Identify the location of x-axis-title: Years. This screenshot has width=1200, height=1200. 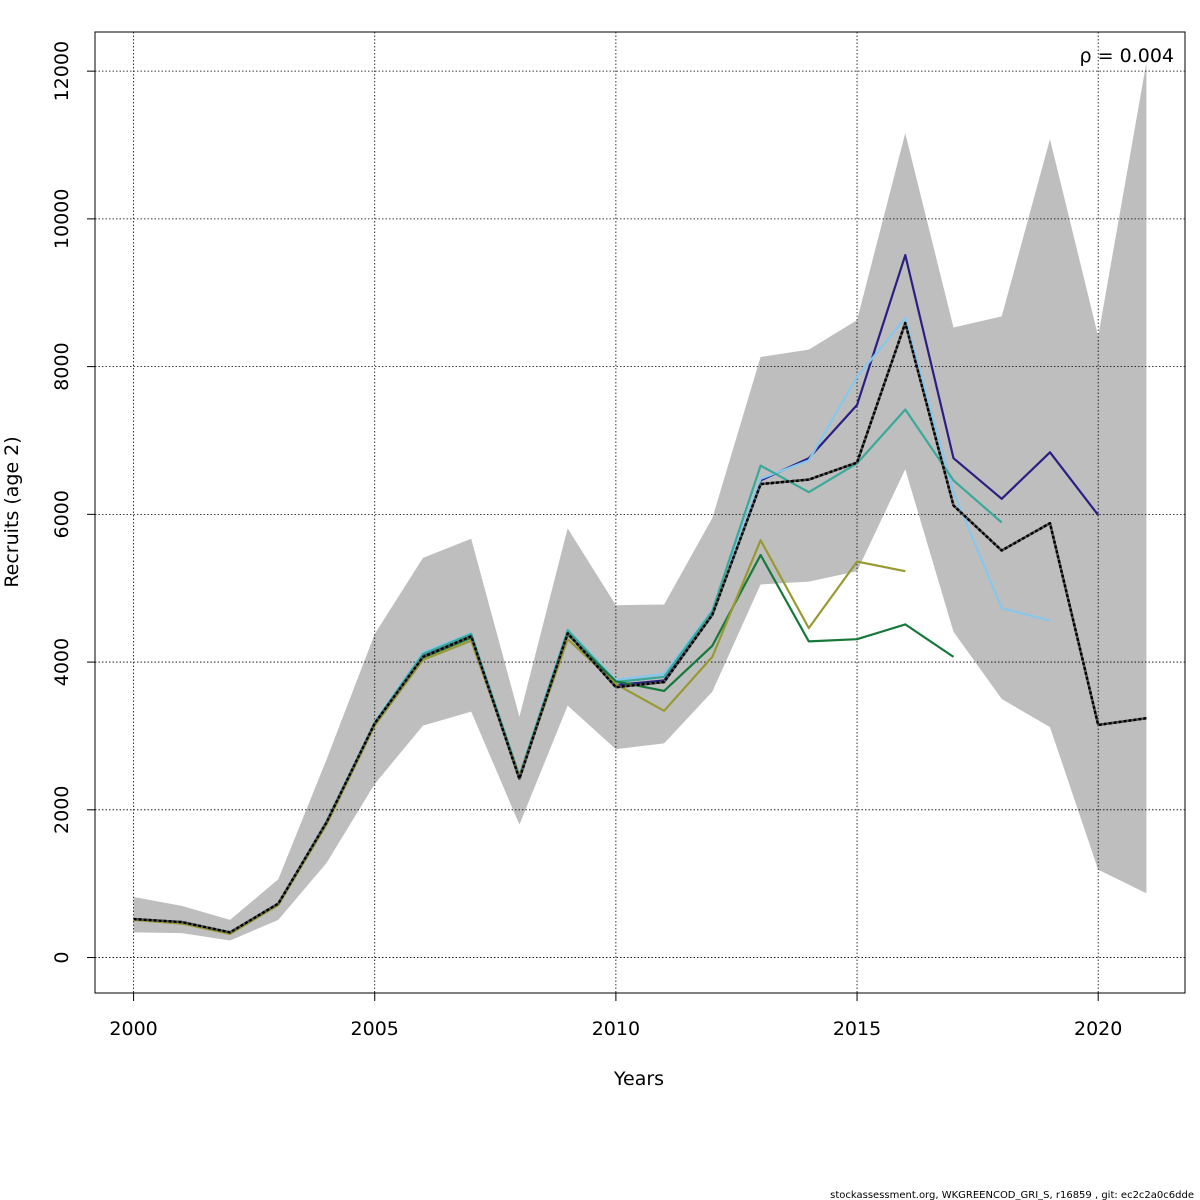
(638, 1079).